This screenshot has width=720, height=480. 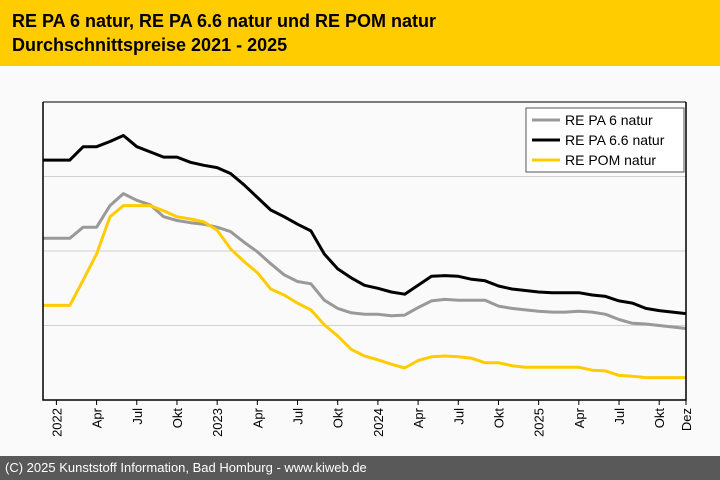 I want to click on legend-label: RE PA 6.6 natur, so click(x=615, y=140).